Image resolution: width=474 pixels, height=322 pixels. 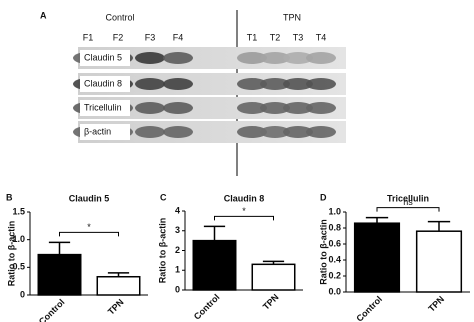 I want to click on y-tick-label: 1.5, so click(x=18, y=211).